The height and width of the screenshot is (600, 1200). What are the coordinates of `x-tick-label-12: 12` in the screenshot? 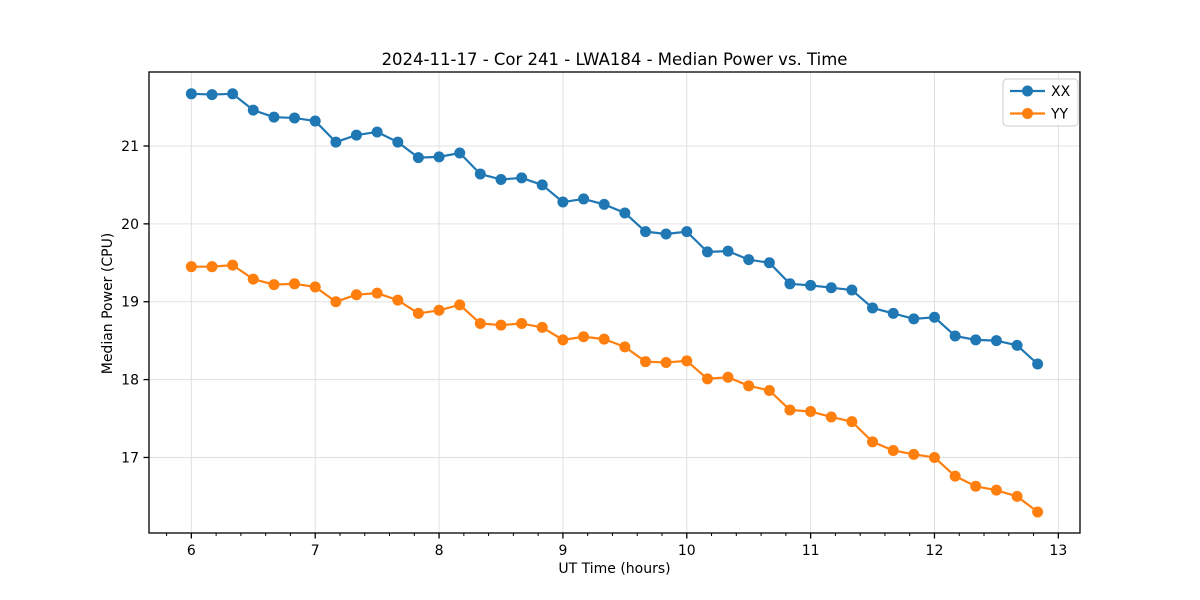 It's located at (935, 551).